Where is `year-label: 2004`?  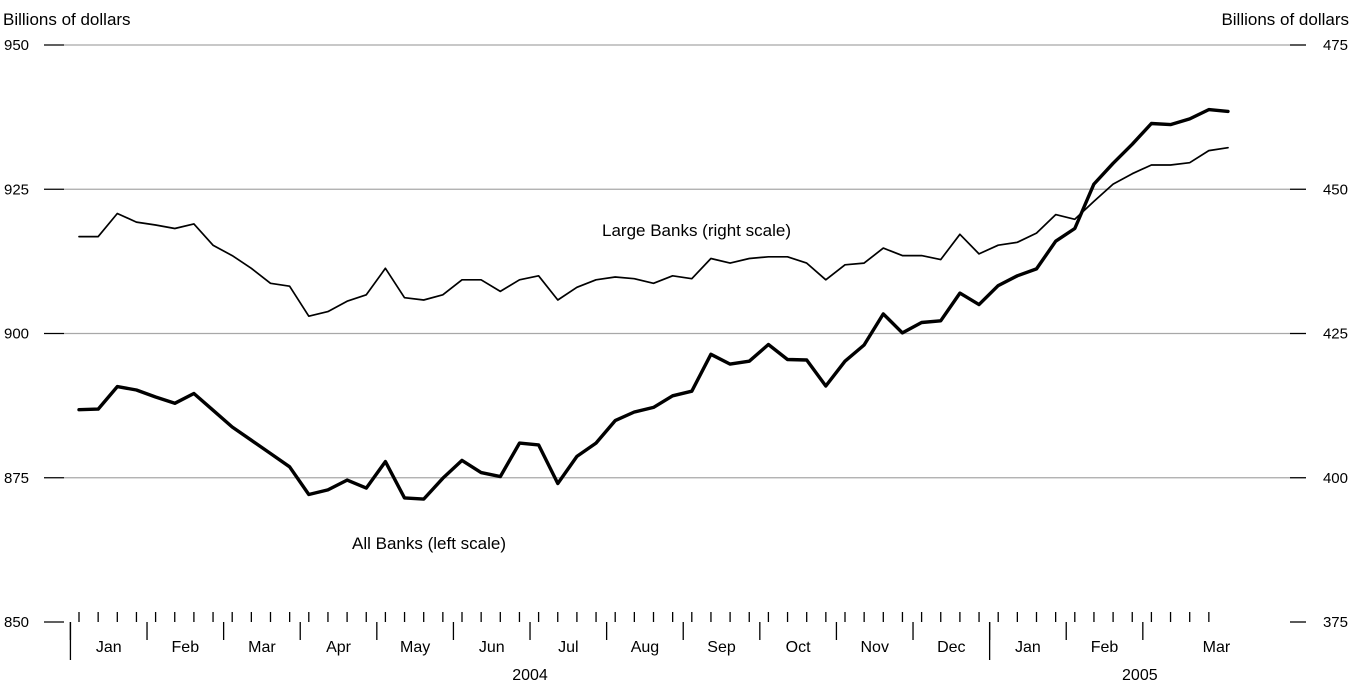 year-label: 2004 is located at coordinates (530, 675).